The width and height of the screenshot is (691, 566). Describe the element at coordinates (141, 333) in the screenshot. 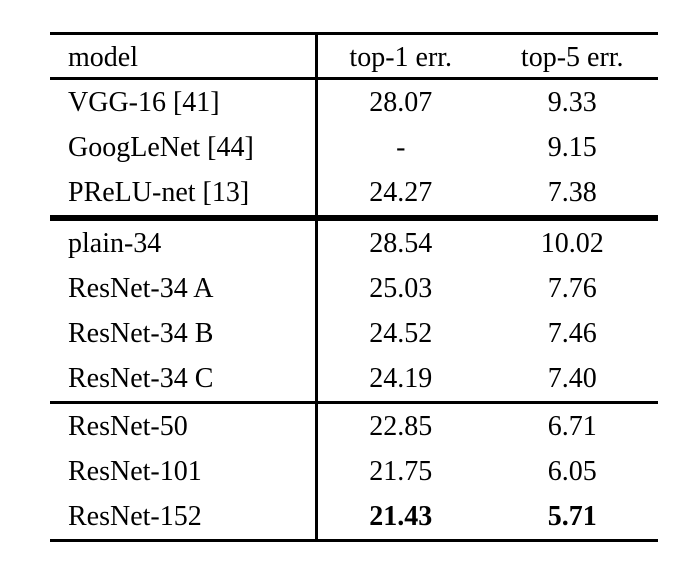

I see `model-cell: ResNet-34 B` at that location.